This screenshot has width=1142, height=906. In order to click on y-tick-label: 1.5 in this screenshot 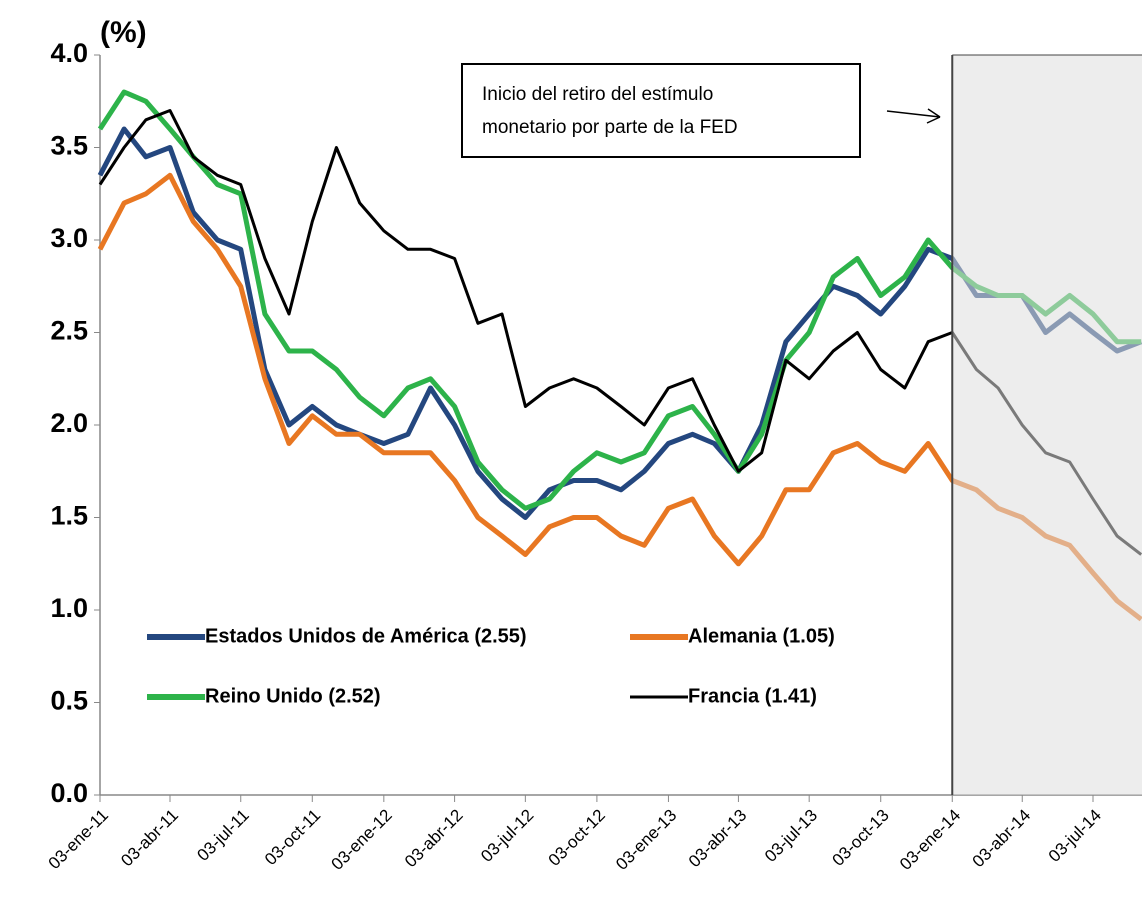, I will do `click(69, 516)`.